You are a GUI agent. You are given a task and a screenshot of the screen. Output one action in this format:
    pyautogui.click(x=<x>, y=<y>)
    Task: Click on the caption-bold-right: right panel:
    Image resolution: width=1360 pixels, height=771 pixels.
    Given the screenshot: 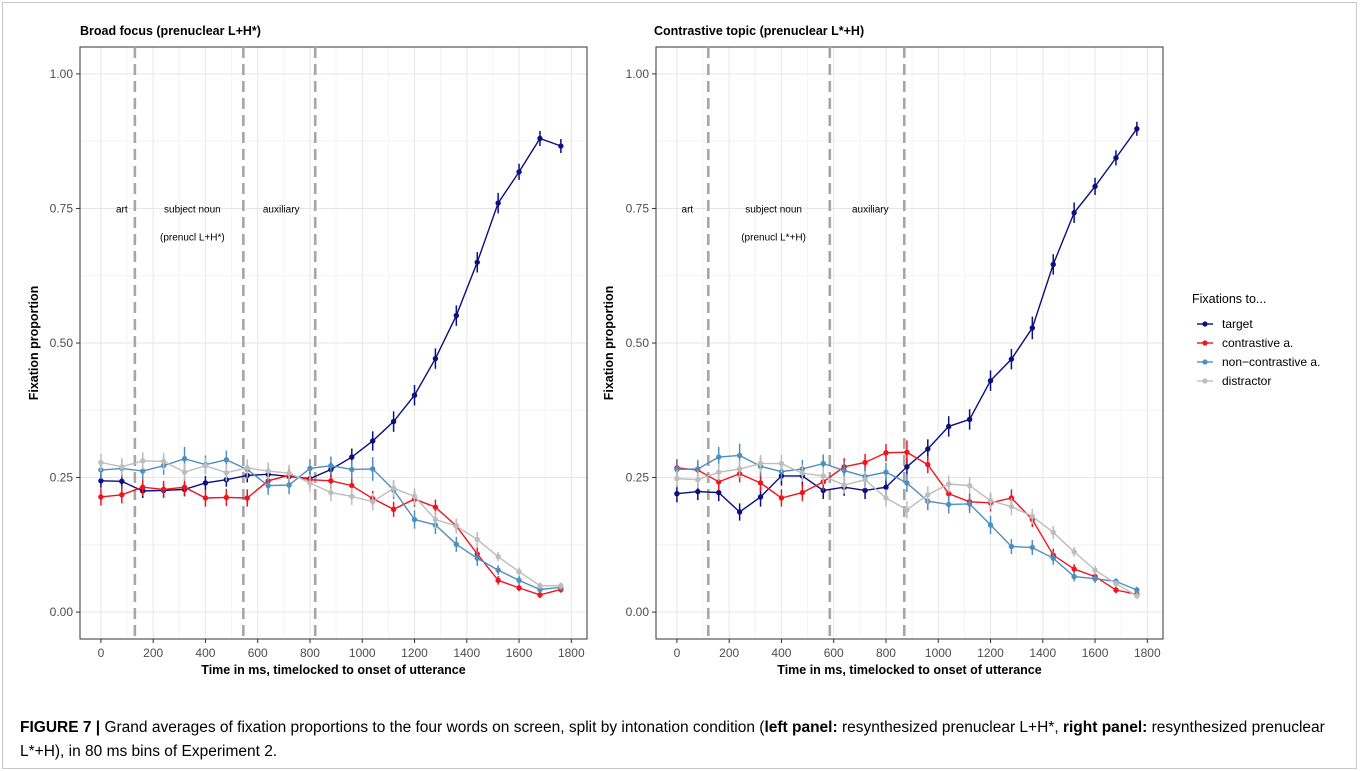 What is the action you would take?
    pyautogui.click(x=1105, y=727)
    